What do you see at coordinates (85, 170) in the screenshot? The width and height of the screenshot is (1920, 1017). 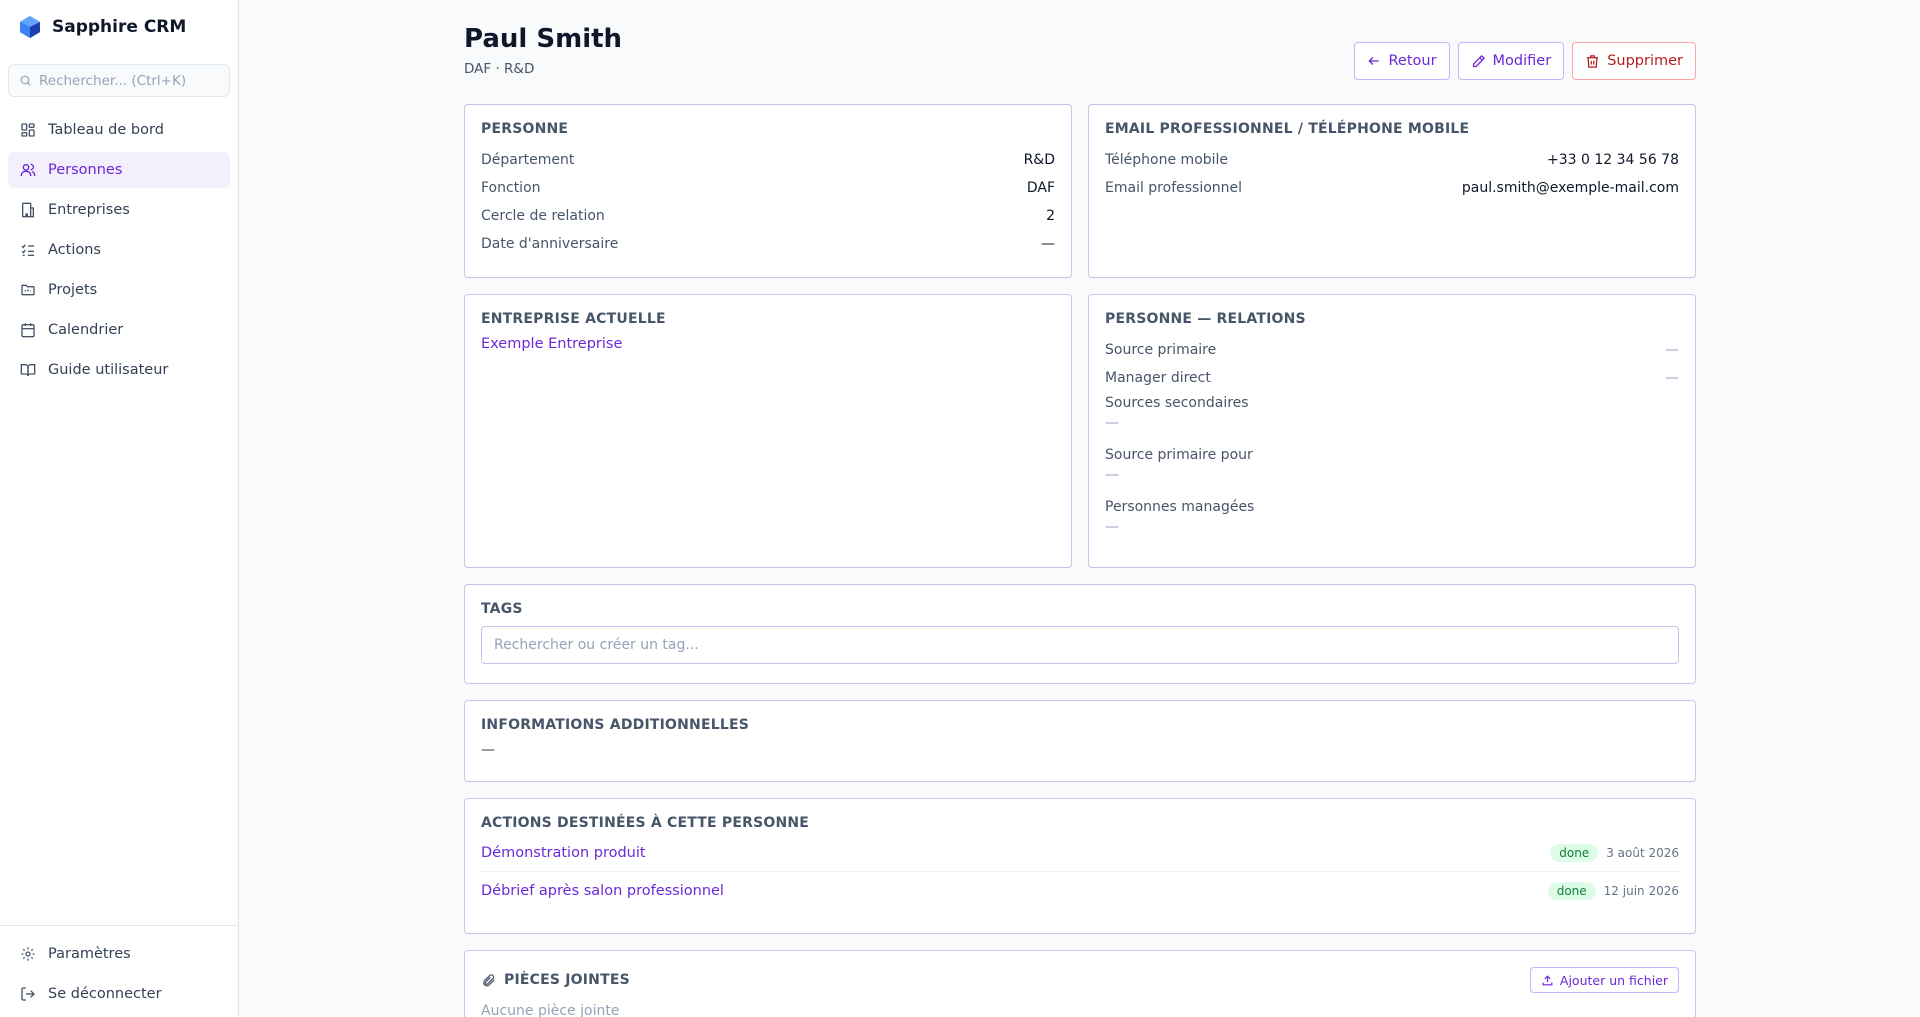 I see `sidebar-item-label: Personnes` at bounding box center [85, 170].